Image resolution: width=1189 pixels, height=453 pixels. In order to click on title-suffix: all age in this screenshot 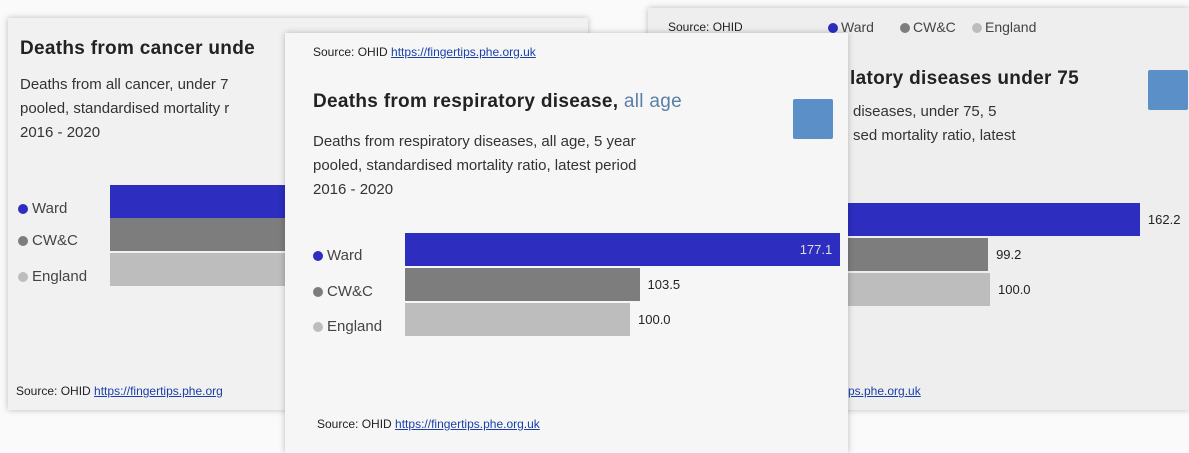, I will do `click(652, 101)`.